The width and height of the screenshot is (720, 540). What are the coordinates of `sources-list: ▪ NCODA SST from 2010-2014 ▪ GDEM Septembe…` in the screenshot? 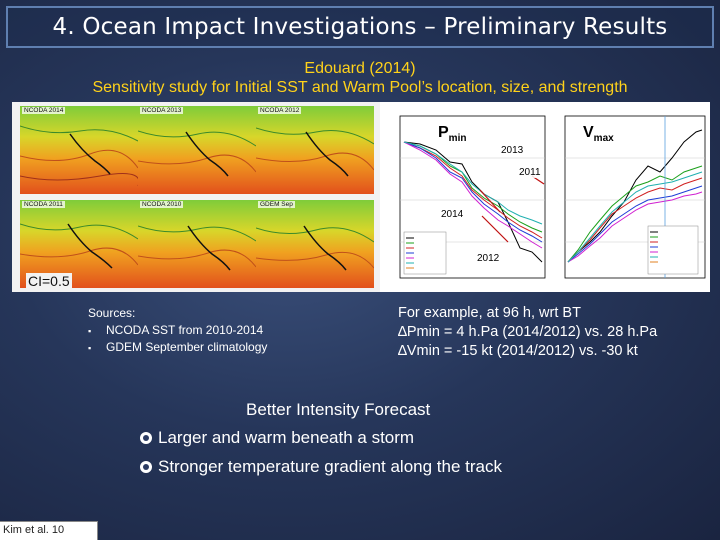 It's located at (177, 339).